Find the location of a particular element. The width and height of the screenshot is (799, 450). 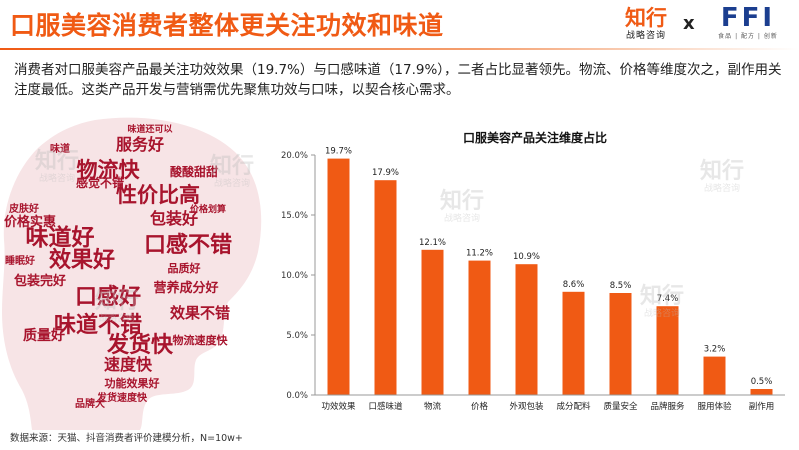

x-tick-label: 质量安全 is located at coordinates (620, 406).